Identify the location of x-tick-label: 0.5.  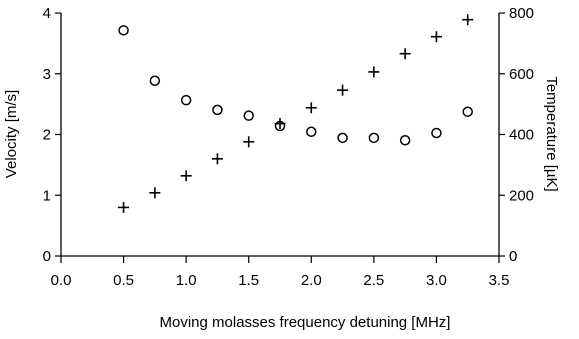
(123, 280).